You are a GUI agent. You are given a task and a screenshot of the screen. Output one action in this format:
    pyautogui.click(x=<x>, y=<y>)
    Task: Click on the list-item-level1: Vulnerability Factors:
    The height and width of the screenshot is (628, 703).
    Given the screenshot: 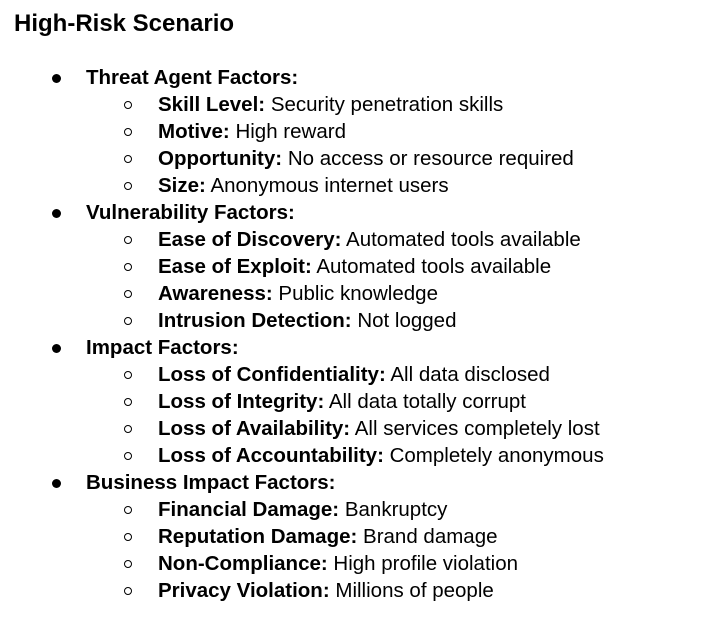 What is the action you would take?
    pyautogui.click(x=351, y=212)
    